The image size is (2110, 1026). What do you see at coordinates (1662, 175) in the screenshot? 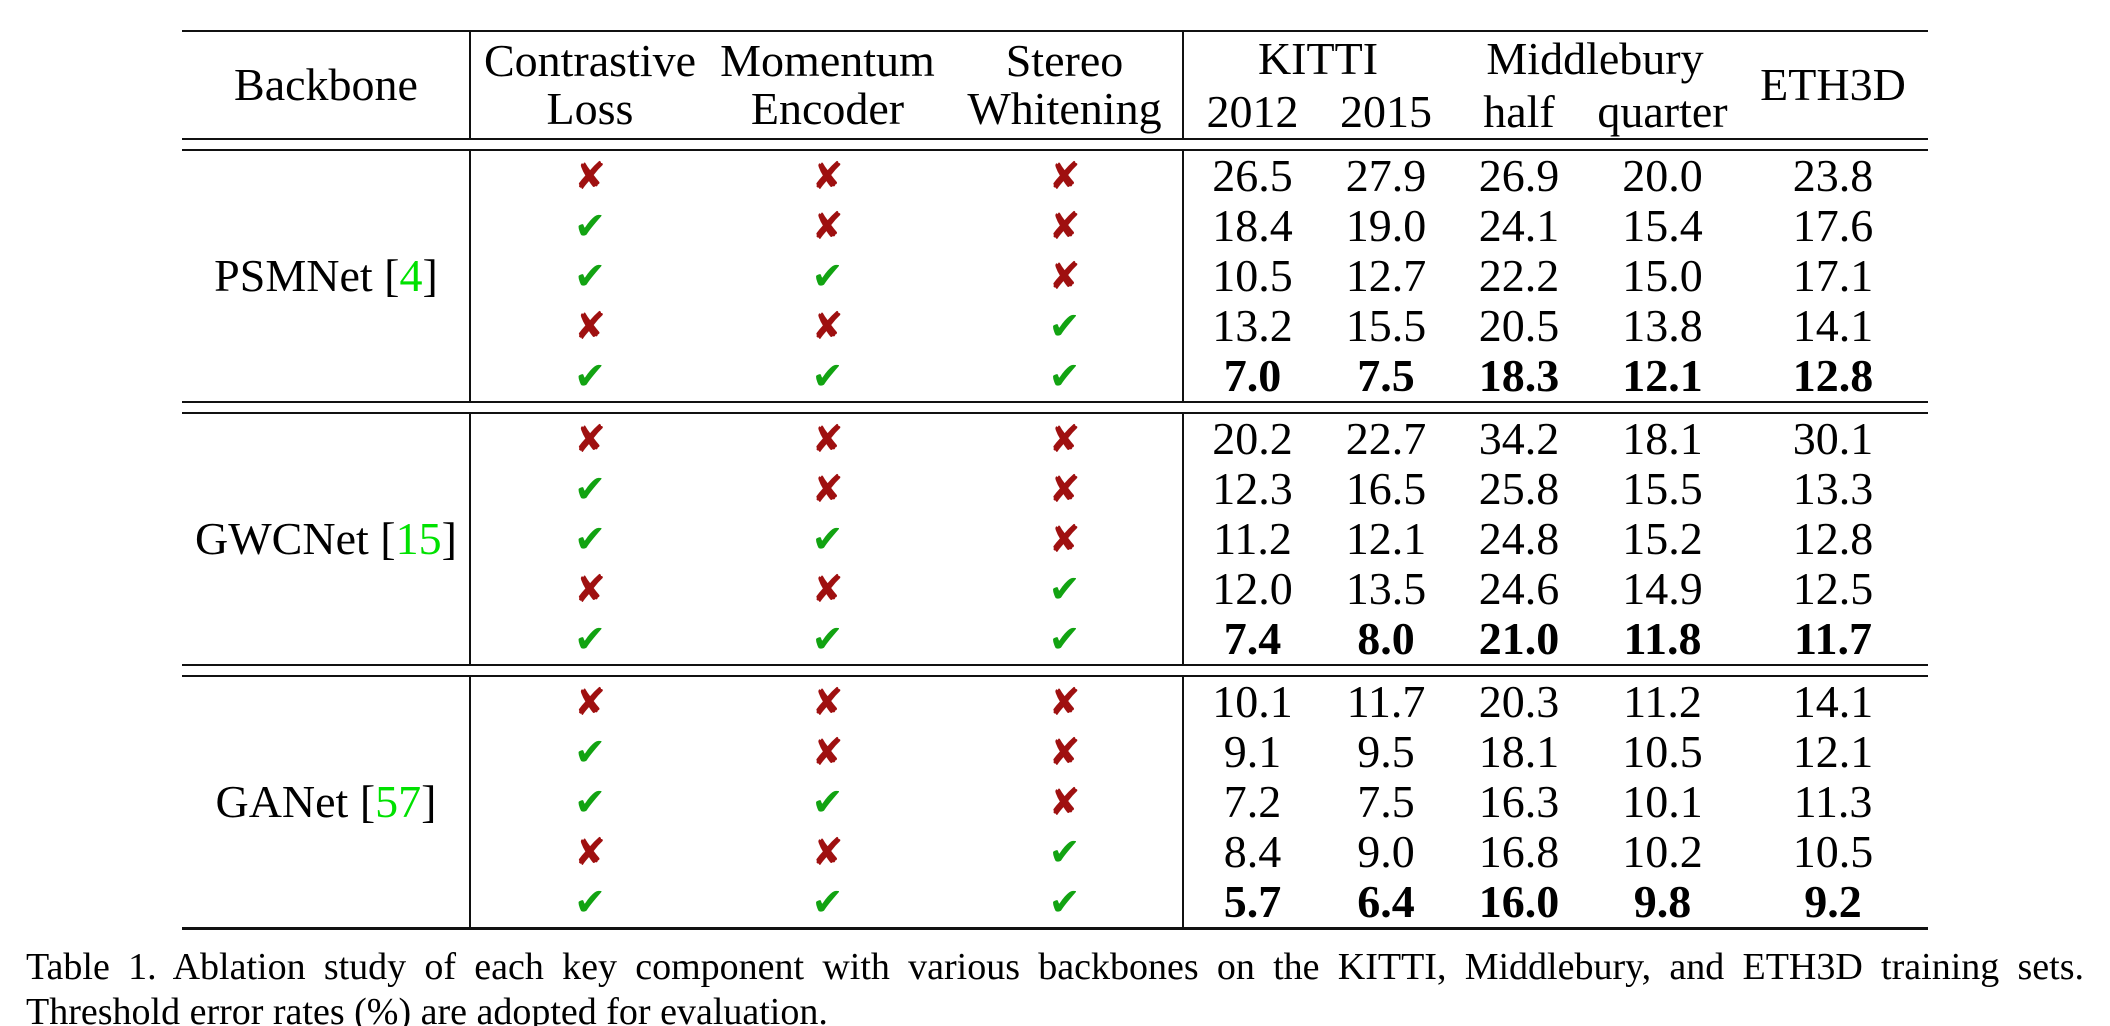
I see `metric-value: 20.0` at bounding box center [1662, 175].